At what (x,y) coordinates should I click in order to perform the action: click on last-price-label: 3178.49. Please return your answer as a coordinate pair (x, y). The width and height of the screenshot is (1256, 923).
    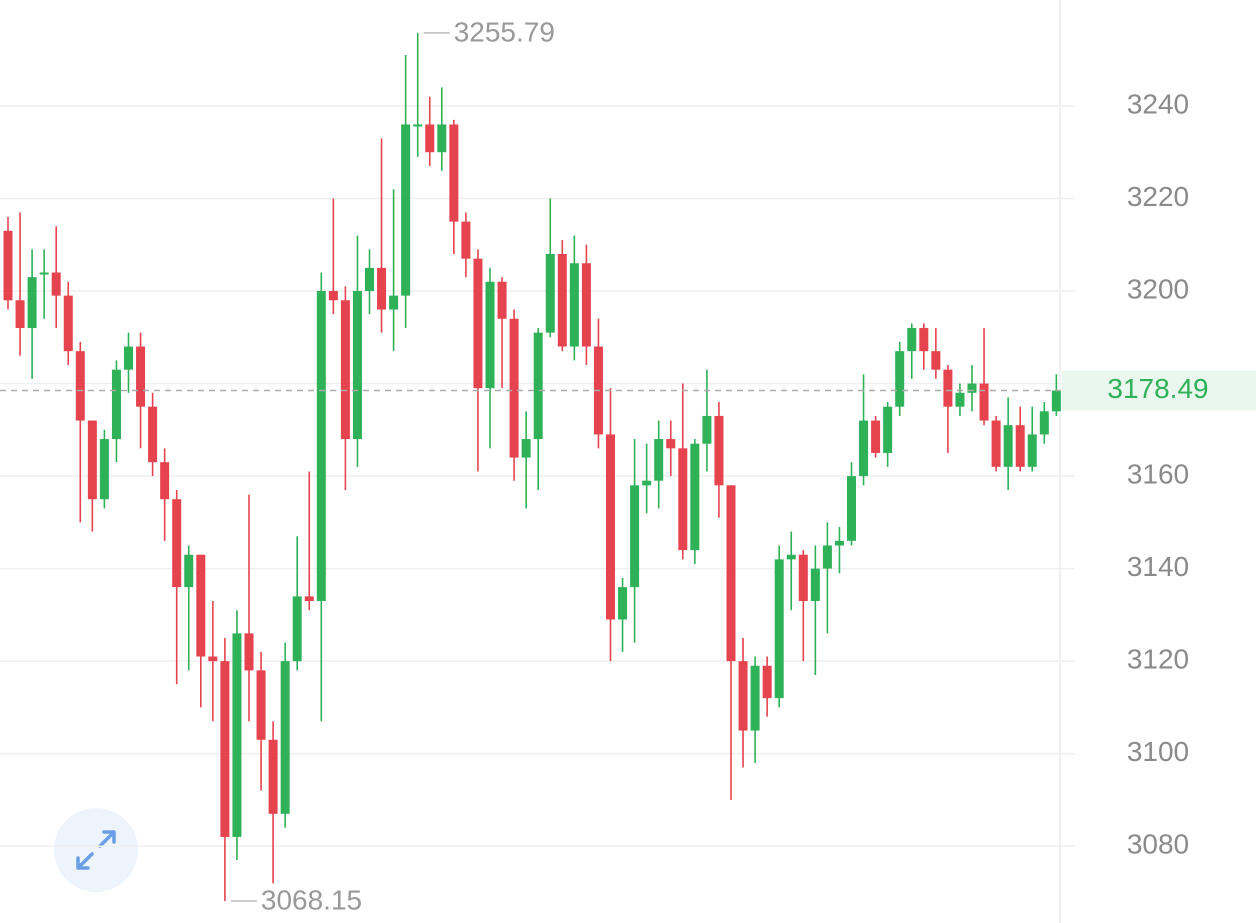
    Looking at the image, I should click on (1157, 388).